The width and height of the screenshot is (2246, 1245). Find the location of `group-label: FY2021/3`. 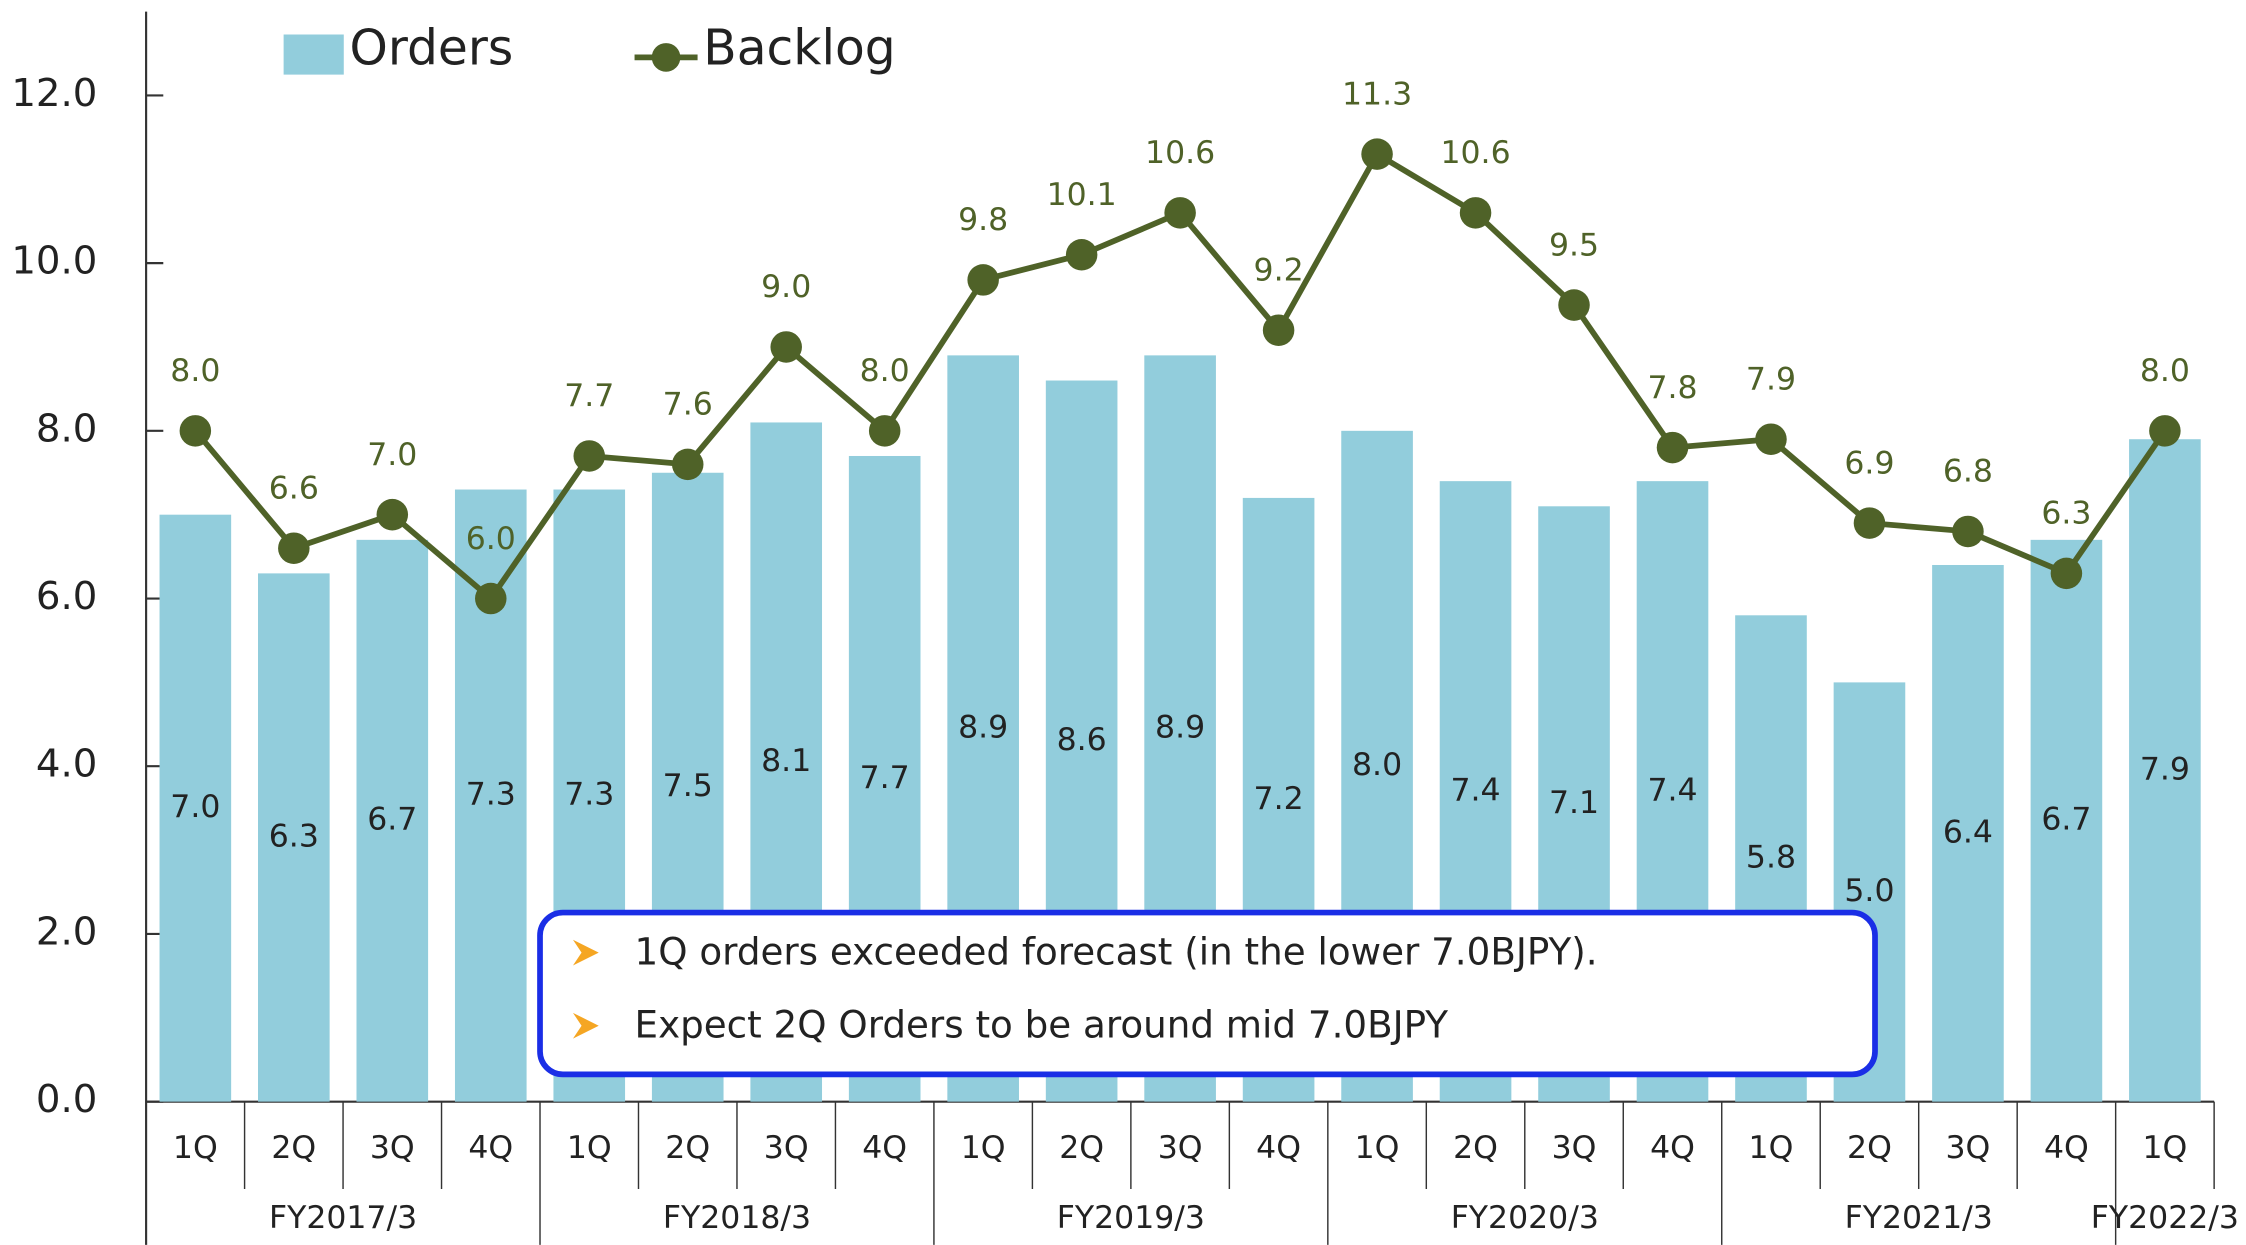

group-label: FY2021/3 is located at coordinates (1919, 1218).